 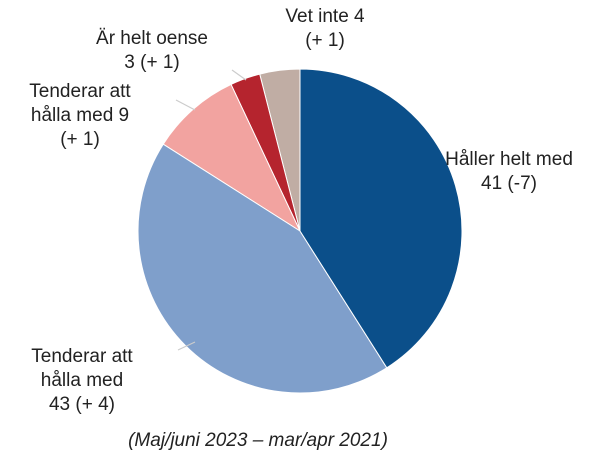 I want to click on value-label: 3, so click(x=129, y=62).